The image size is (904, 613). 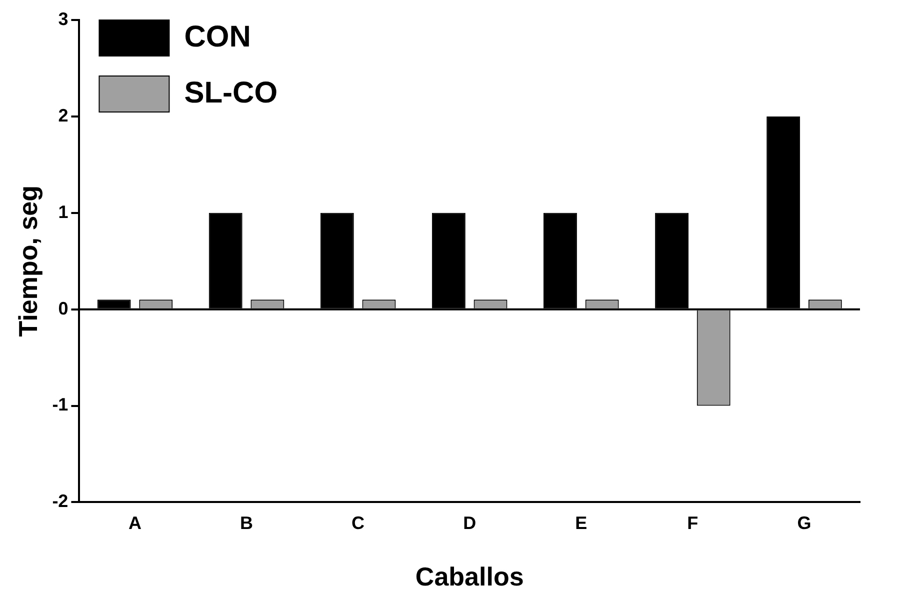 What do you see at coordinates (247, 522) in the screenshot?
I see `x-tick-label: B` at bounding box center [247, 522].